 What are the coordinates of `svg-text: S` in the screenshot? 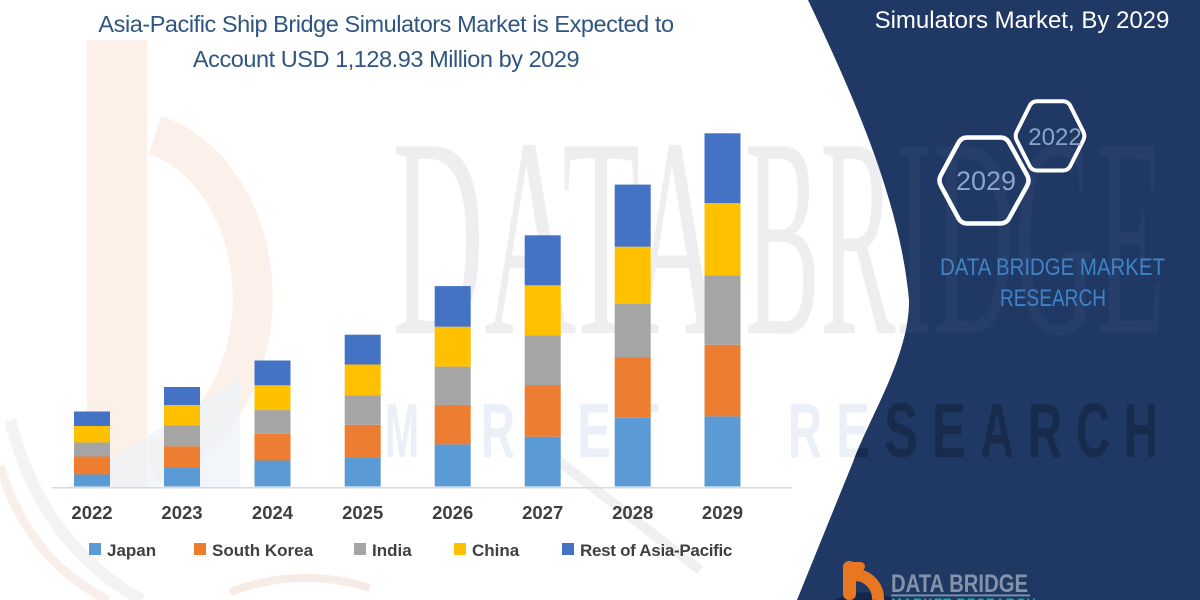 It's located at (901, 431).